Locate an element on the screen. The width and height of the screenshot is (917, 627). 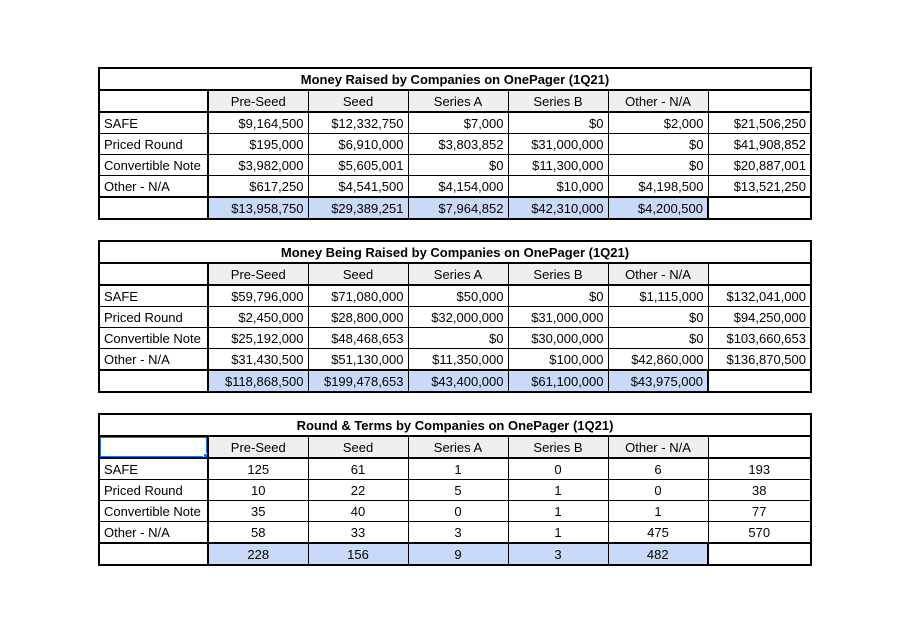
cell: 58 is located at coordinates (258, 532).